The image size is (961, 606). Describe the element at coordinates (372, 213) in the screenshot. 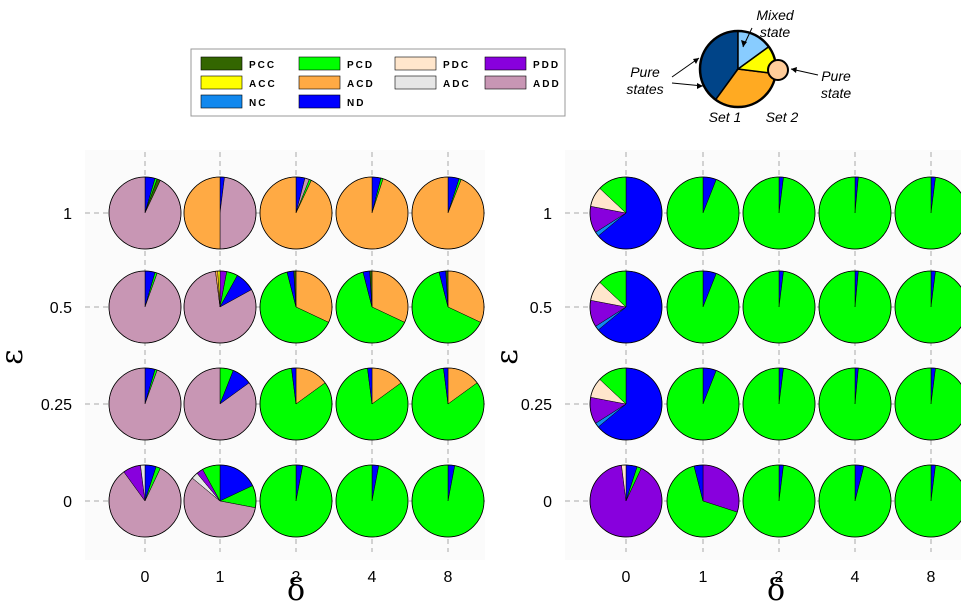

I see `pie-eps1-delta4-outline` at that location.